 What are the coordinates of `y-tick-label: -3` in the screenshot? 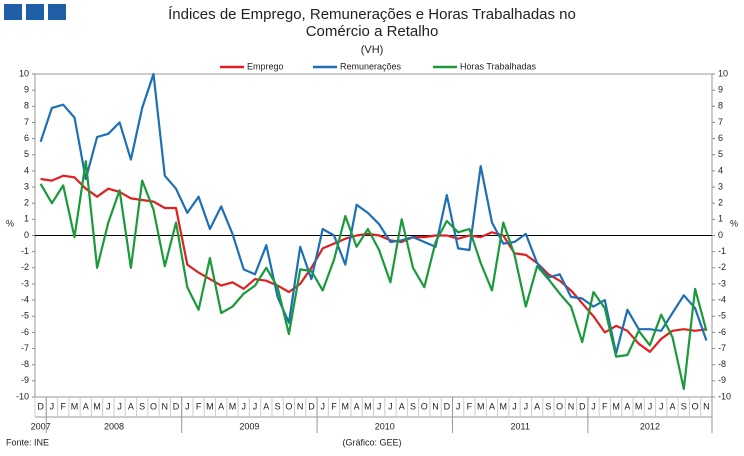 It's located at (25, 283).